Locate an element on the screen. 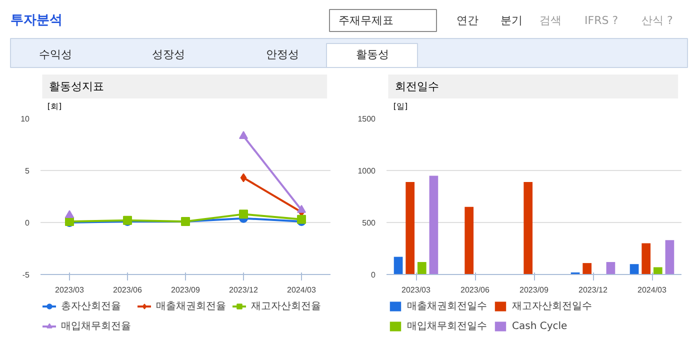 Image resolution: width=697 pixels, height=342 pixels. legend-label: 매출채권회전율 is located at coordinates (191, 306).